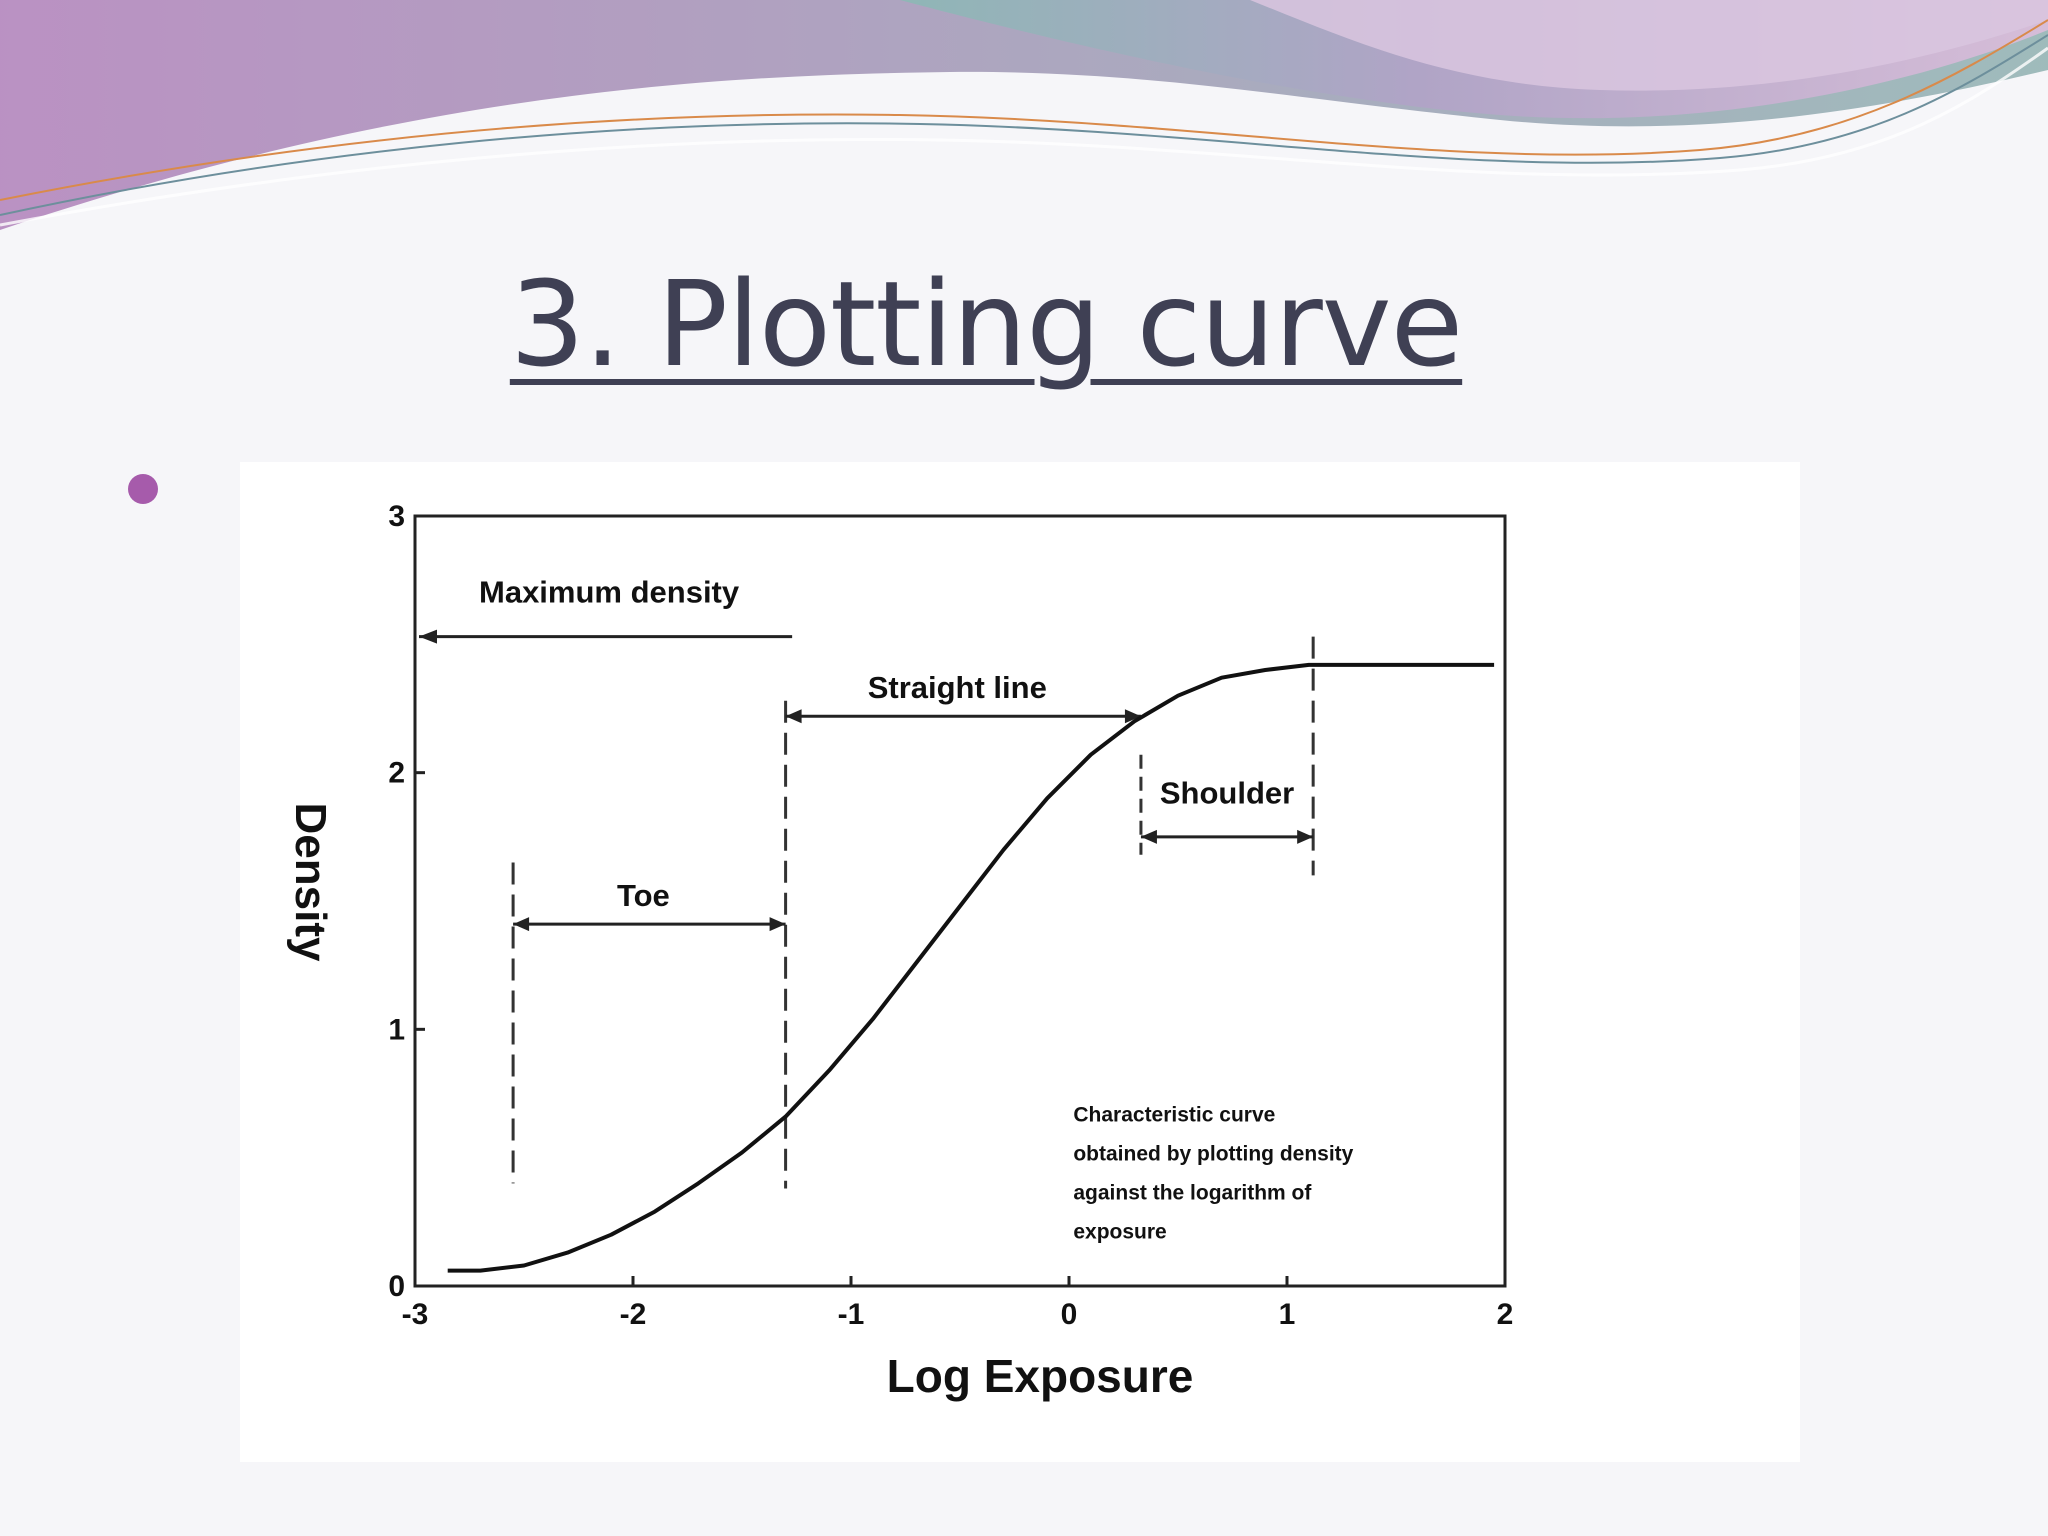  Describe the element at coordinates (396, 1029) in the screenshot. I see `y-tick-label: 1` at that location.